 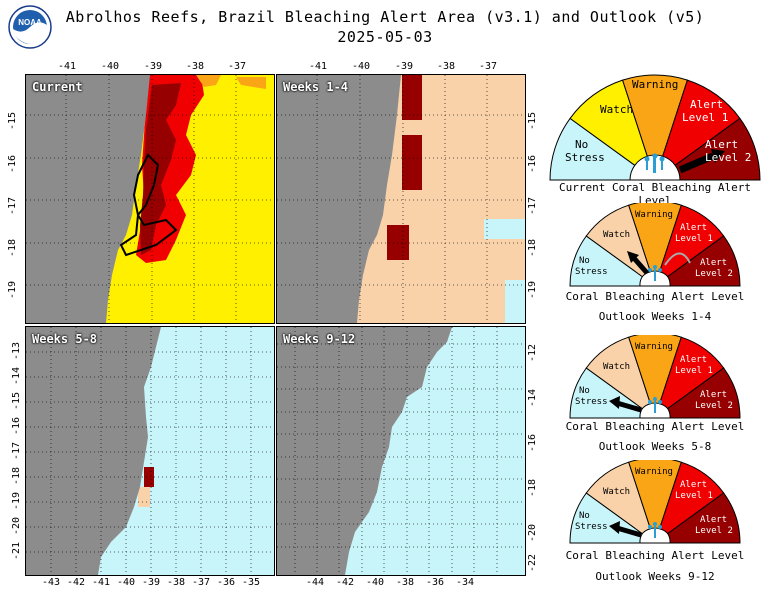 What do you see at coordinates (30, 29) in the screenshot?
I see `noaa-logo: NOAA` at bounding box center [30, 29].